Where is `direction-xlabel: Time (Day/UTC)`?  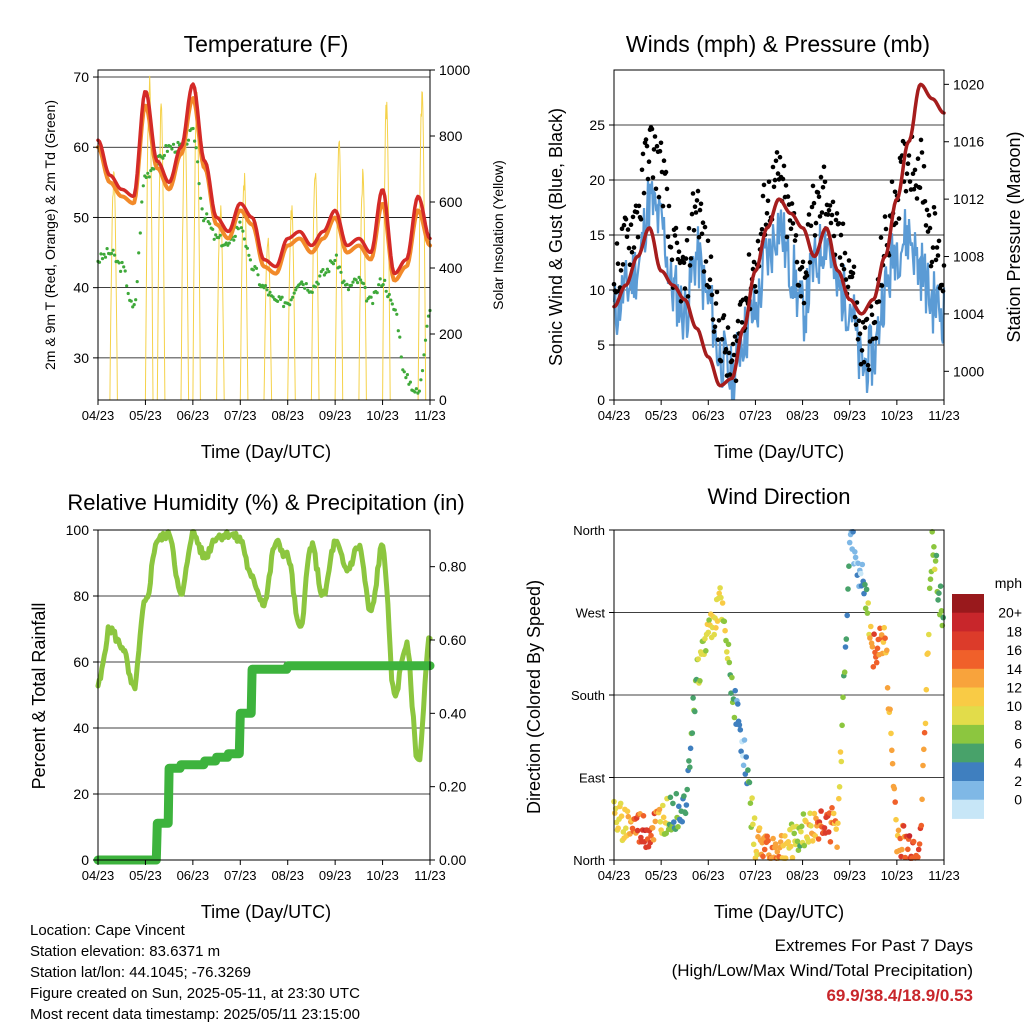 direction-xlabel: Time (Day/UTC) is located at coordinates (779, 912).